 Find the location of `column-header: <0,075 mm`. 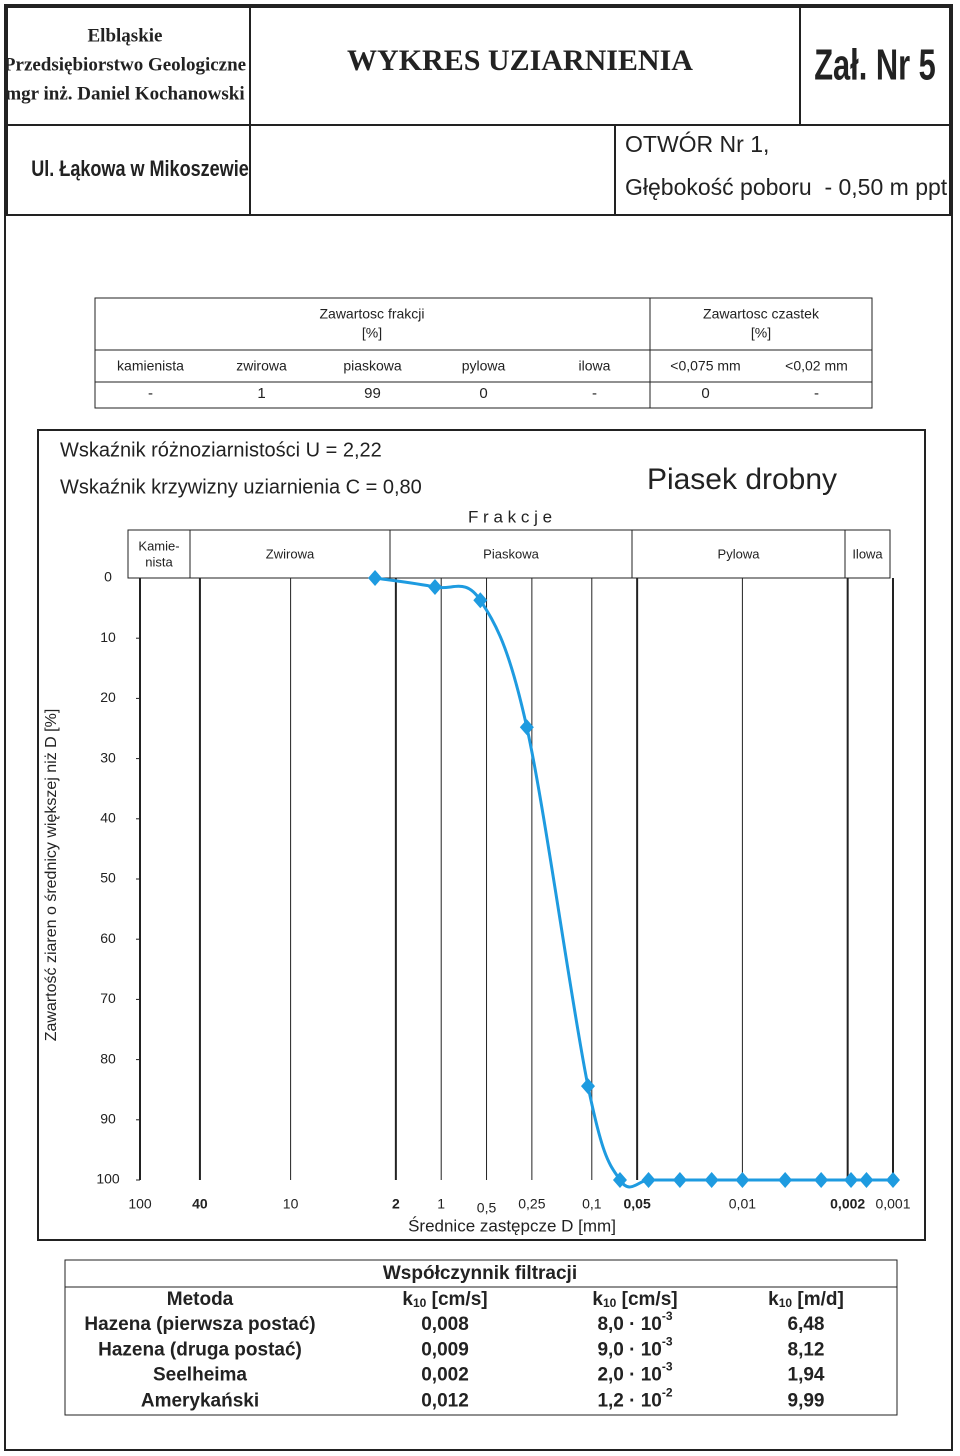

column-header: <0,075 mm is located at coordinates (705, 366).